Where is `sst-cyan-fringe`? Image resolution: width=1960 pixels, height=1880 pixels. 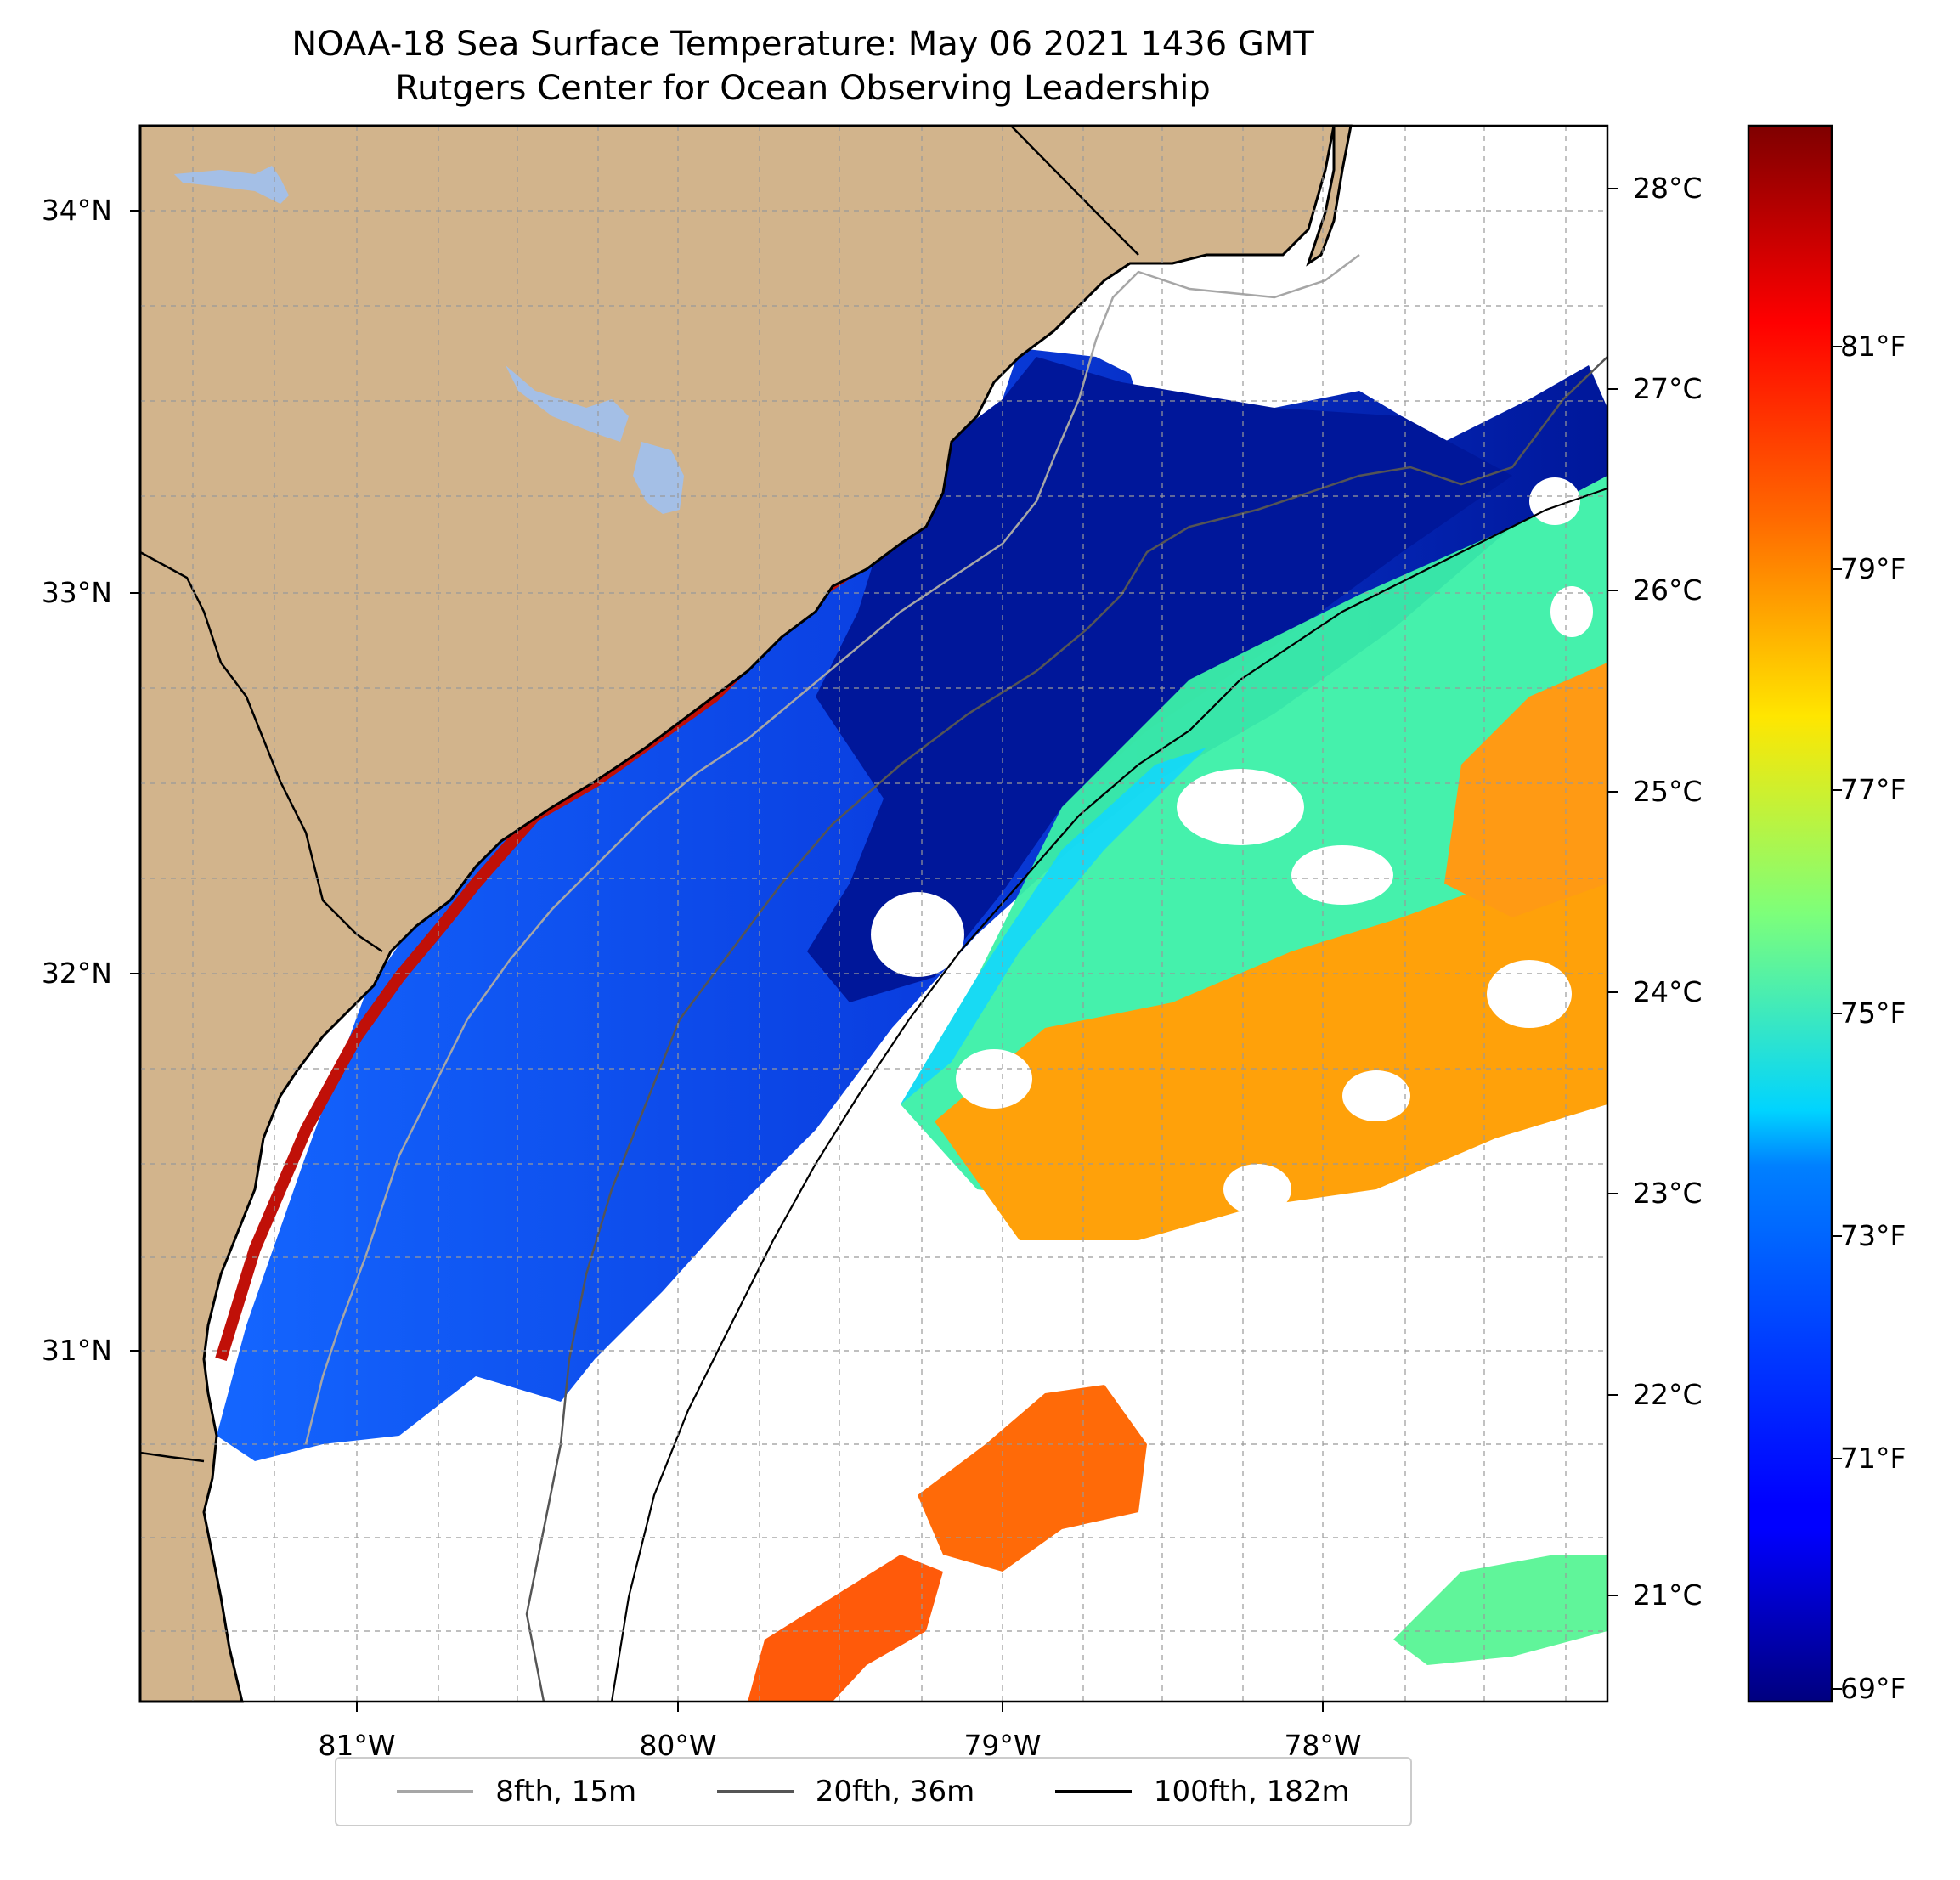
sst-cyan-fringe is located at coordinates (1053, 926).